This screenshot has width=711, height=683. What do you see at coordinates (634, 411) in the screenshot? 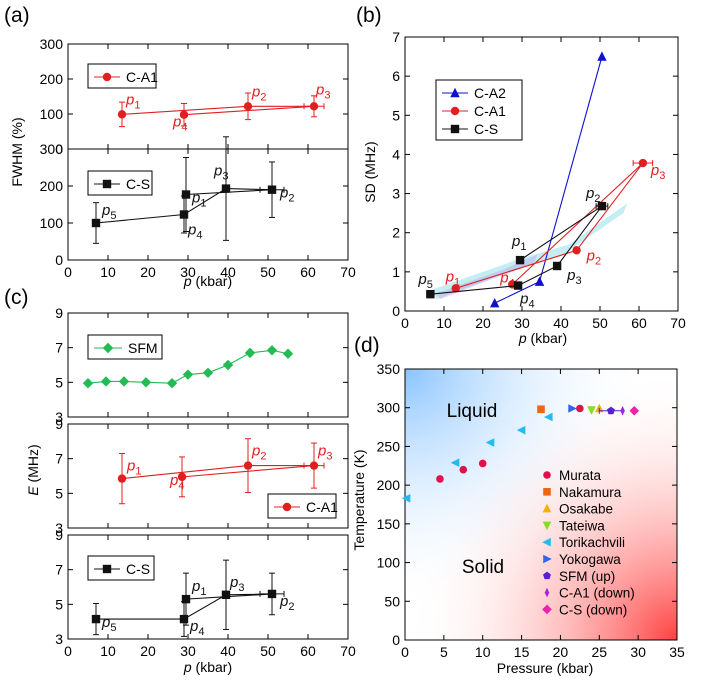
I see `data-point-C-S (down)` at bounding box center [634, 411].